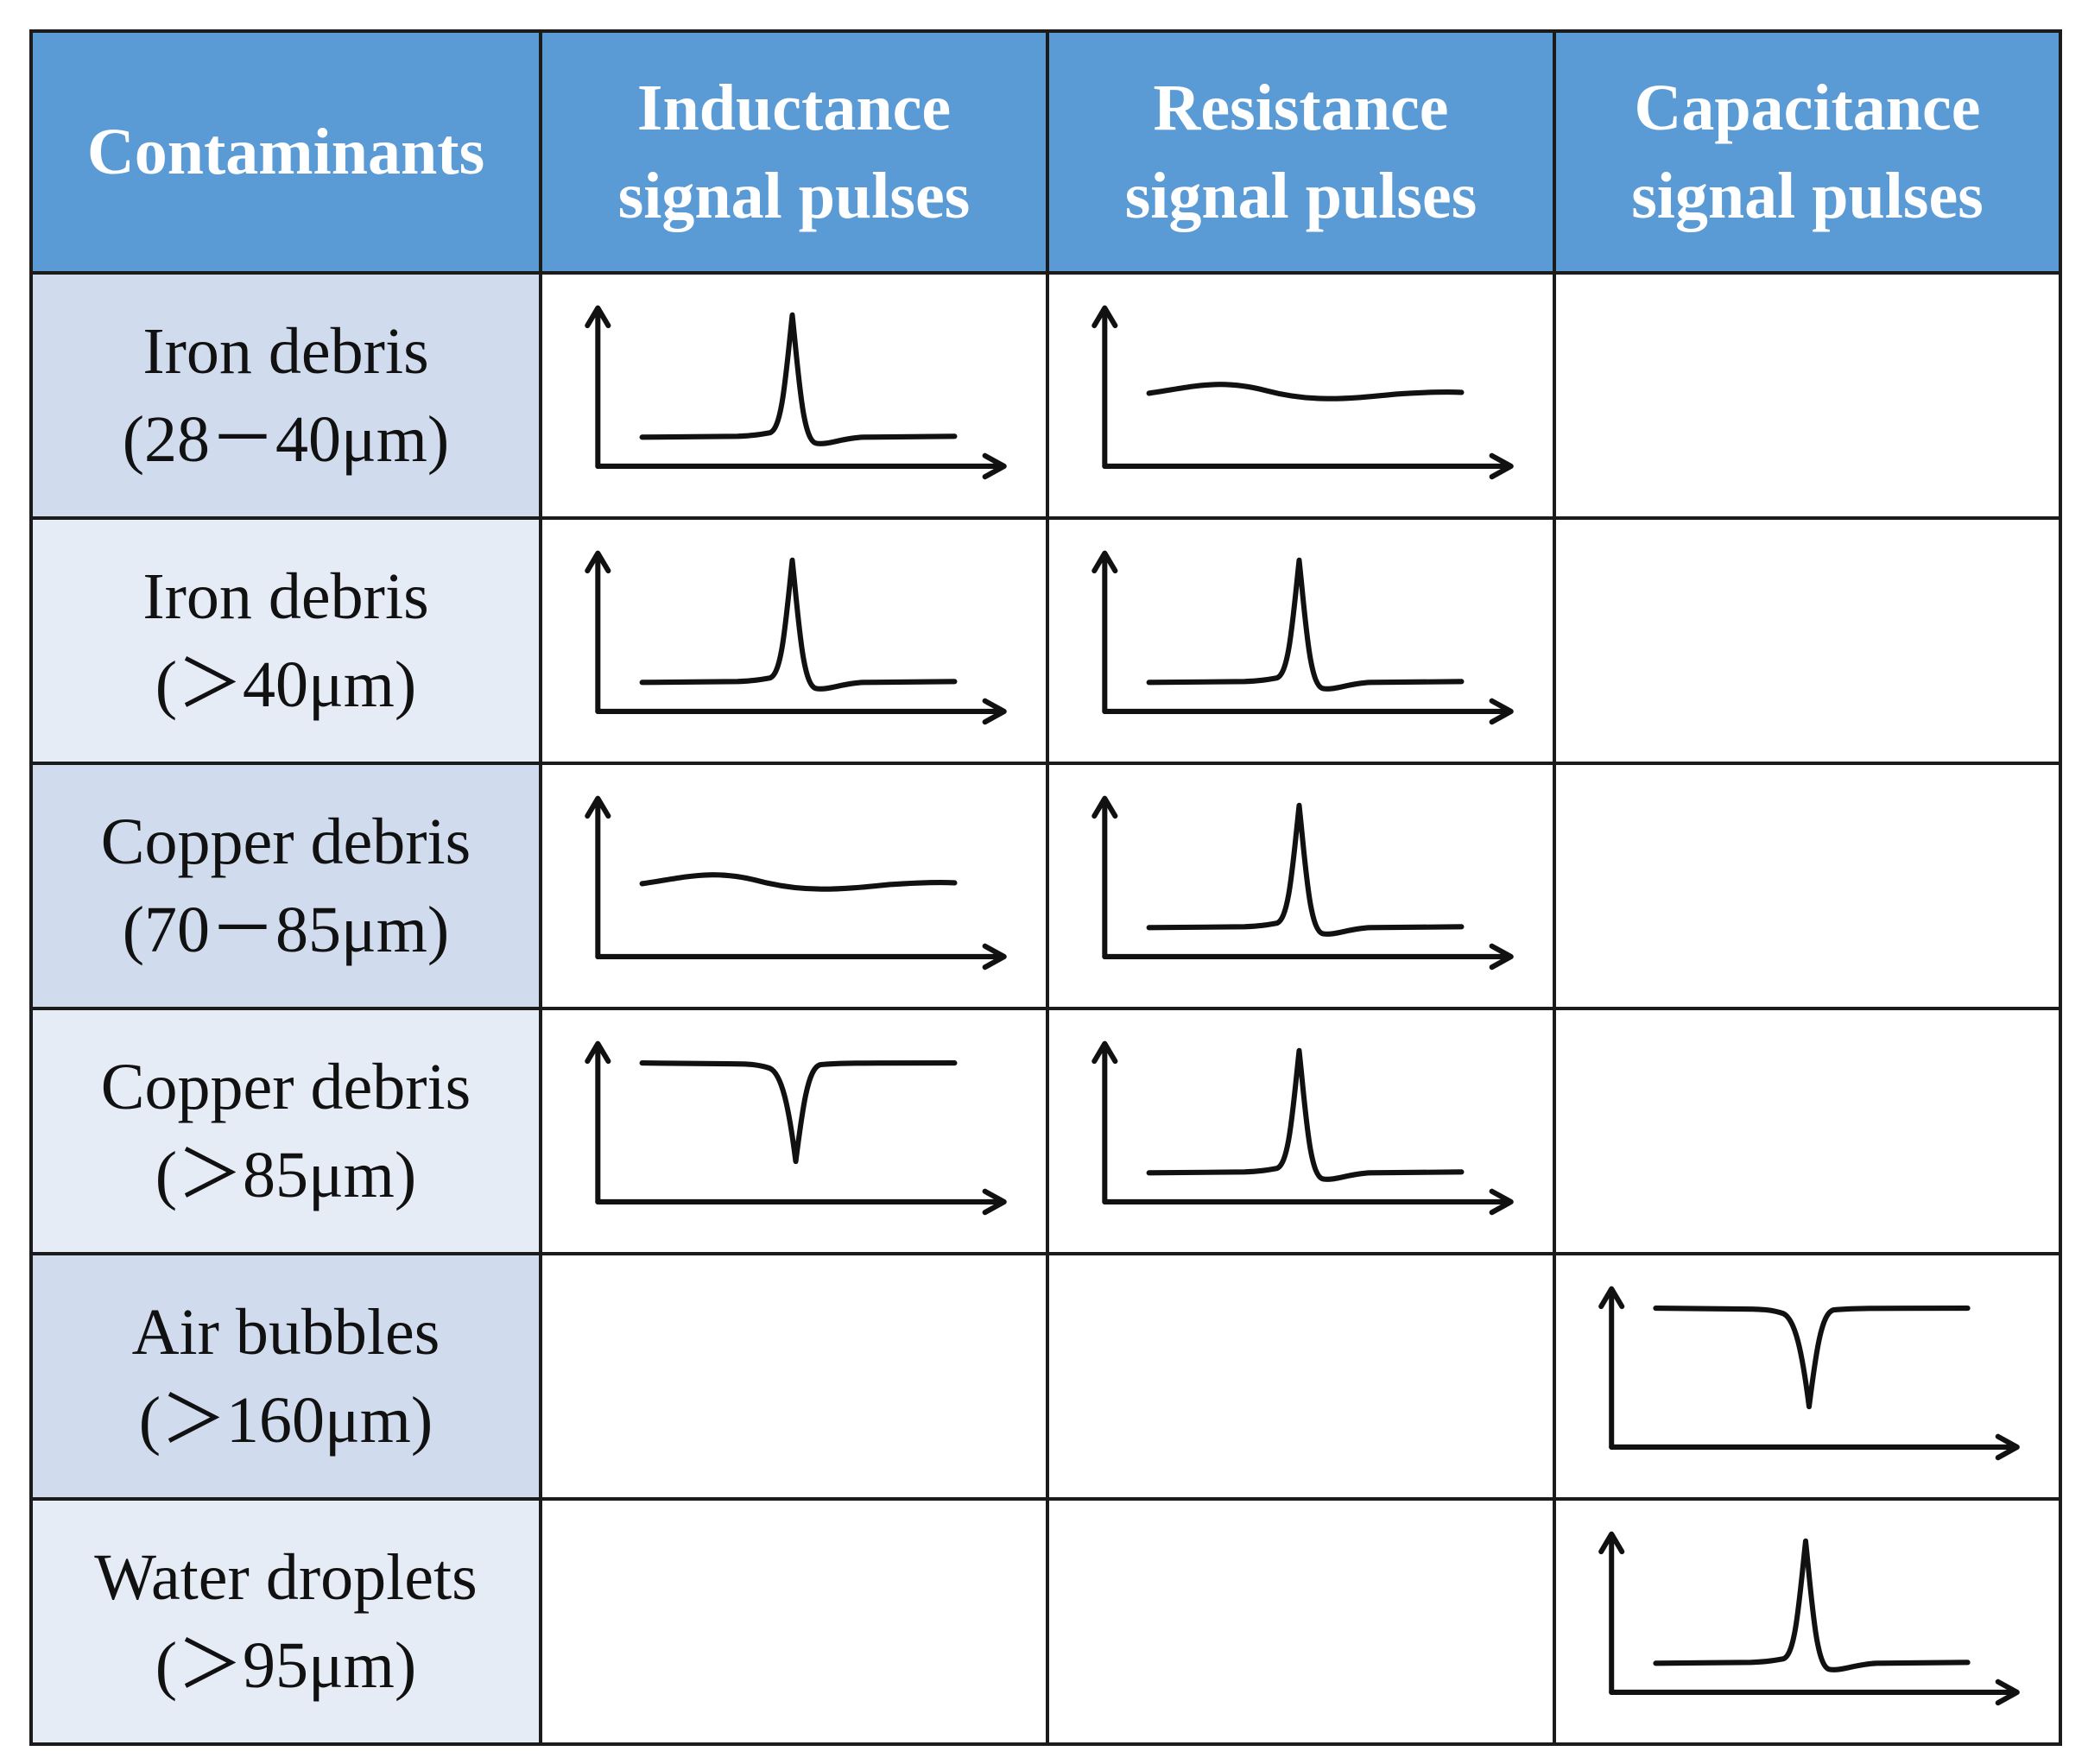  I want to click on header-capacitance: Capacitance signal pulses, so click(1807, 152).